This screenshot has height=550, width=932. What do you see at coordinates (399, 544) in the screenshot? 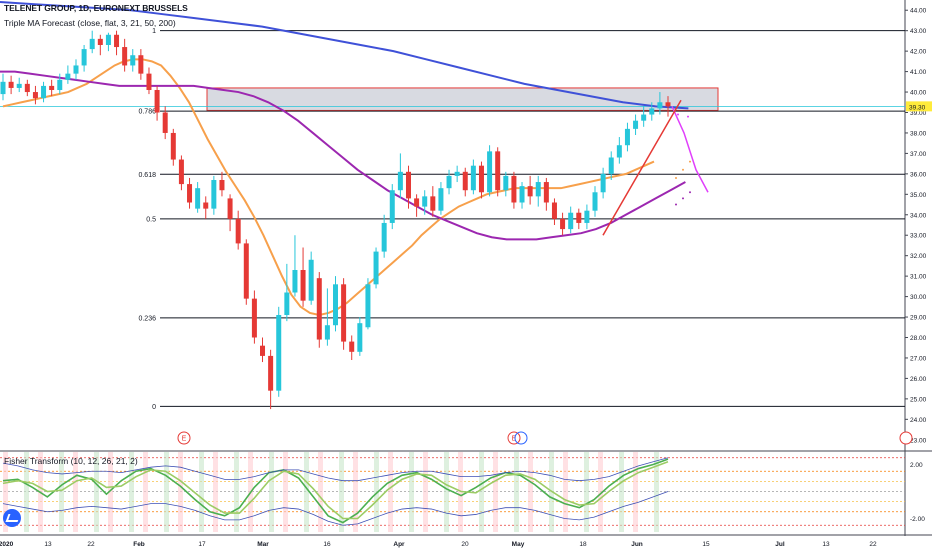
I see `time-tick-label: Apr` at bounding box center [399, 544].